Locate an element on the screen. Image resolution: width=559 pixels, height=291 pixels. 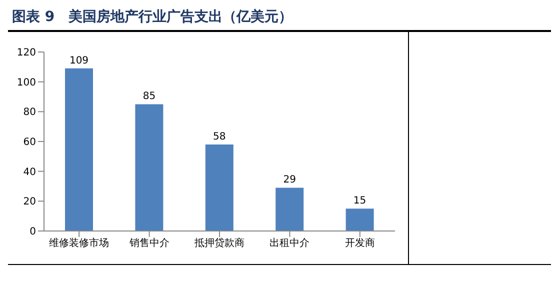
y-tick-label: 80 is located at coordinates (29, 112).